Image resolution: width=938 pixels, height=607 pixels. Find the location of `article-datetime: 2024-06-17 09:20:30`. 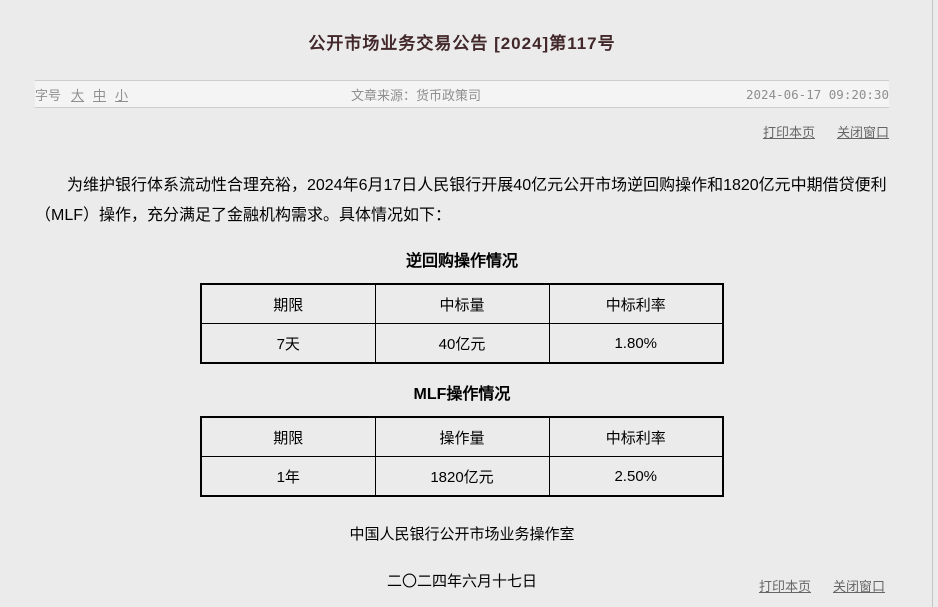

article-datetime: 2024-06-17 09:20:30 is located at coordinates (817, 94).